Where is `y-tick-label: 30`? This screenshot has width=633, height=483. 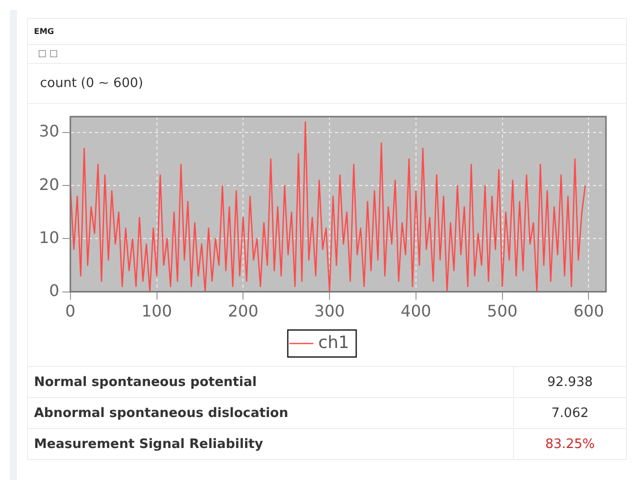 y-tick-label: 30 is located at coordinates (49, 131).